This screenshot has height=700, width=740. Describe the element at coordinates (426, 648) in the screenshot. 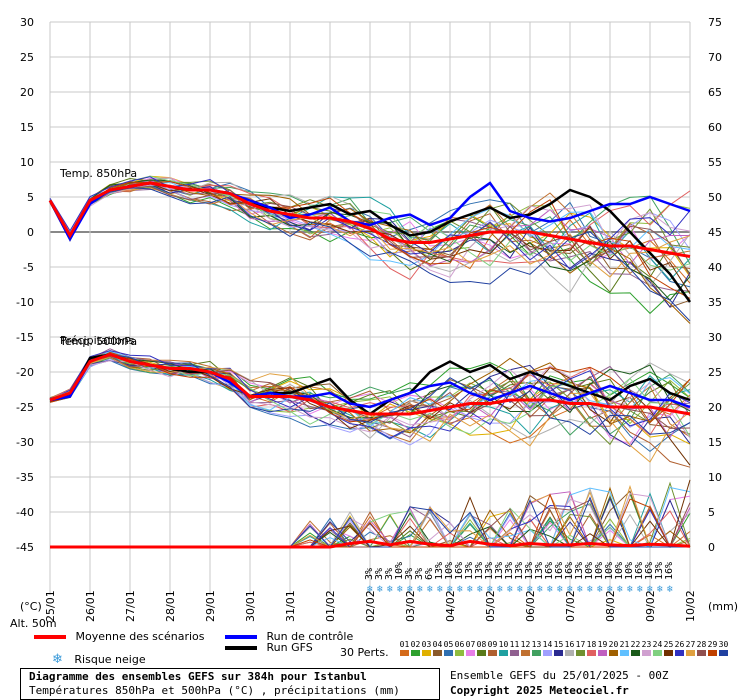

I see `perturbation-legend-item: 03` at that location.